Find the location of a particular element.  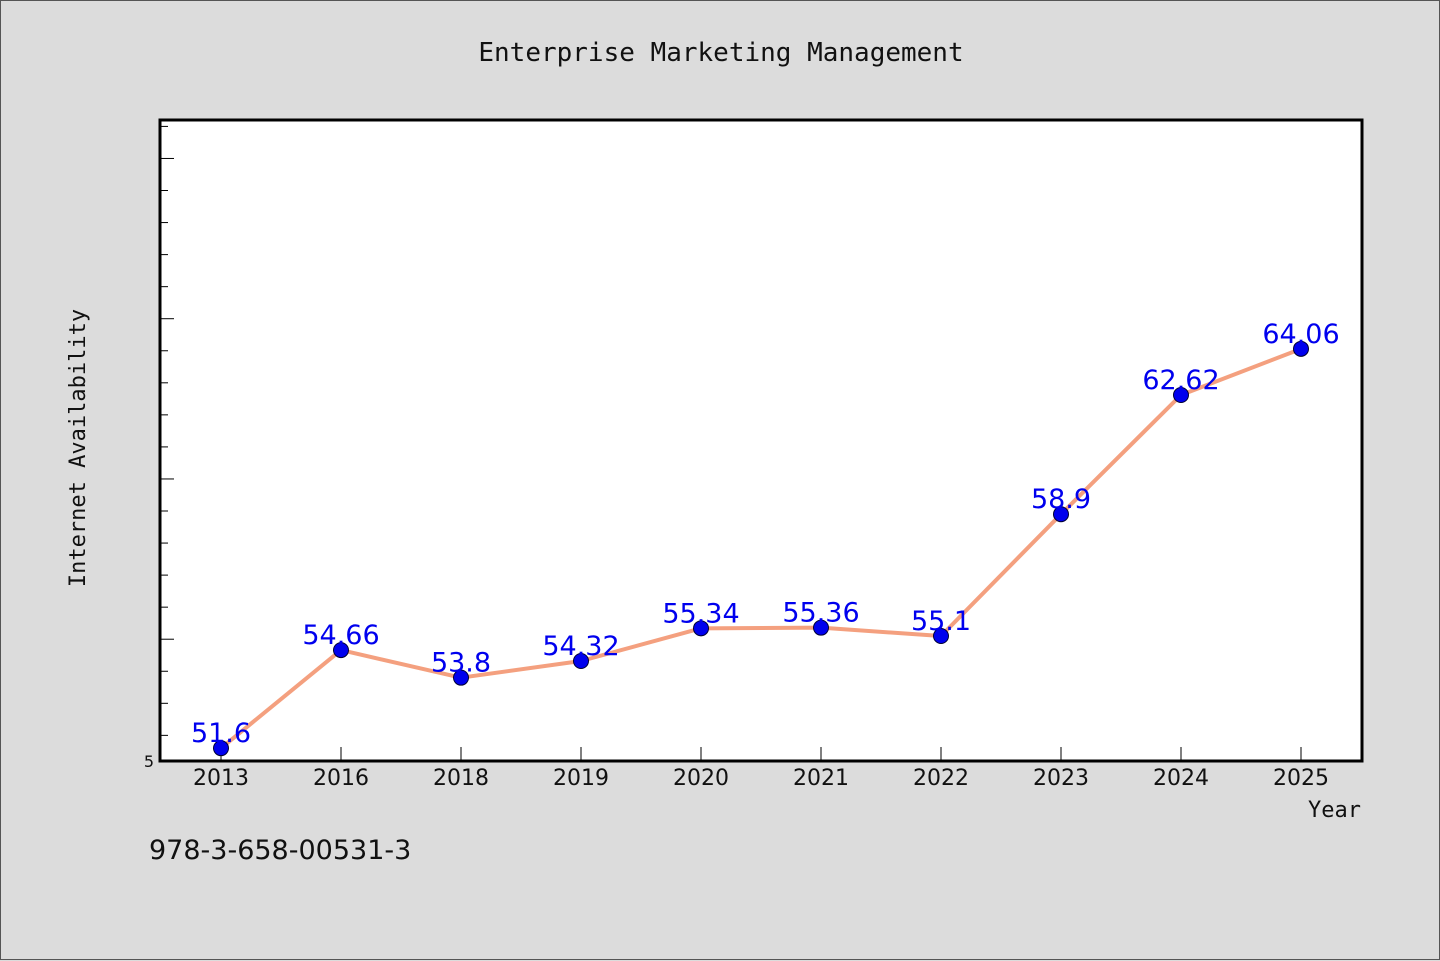

data-label: 54.66 is located at coordinates (340, 635).